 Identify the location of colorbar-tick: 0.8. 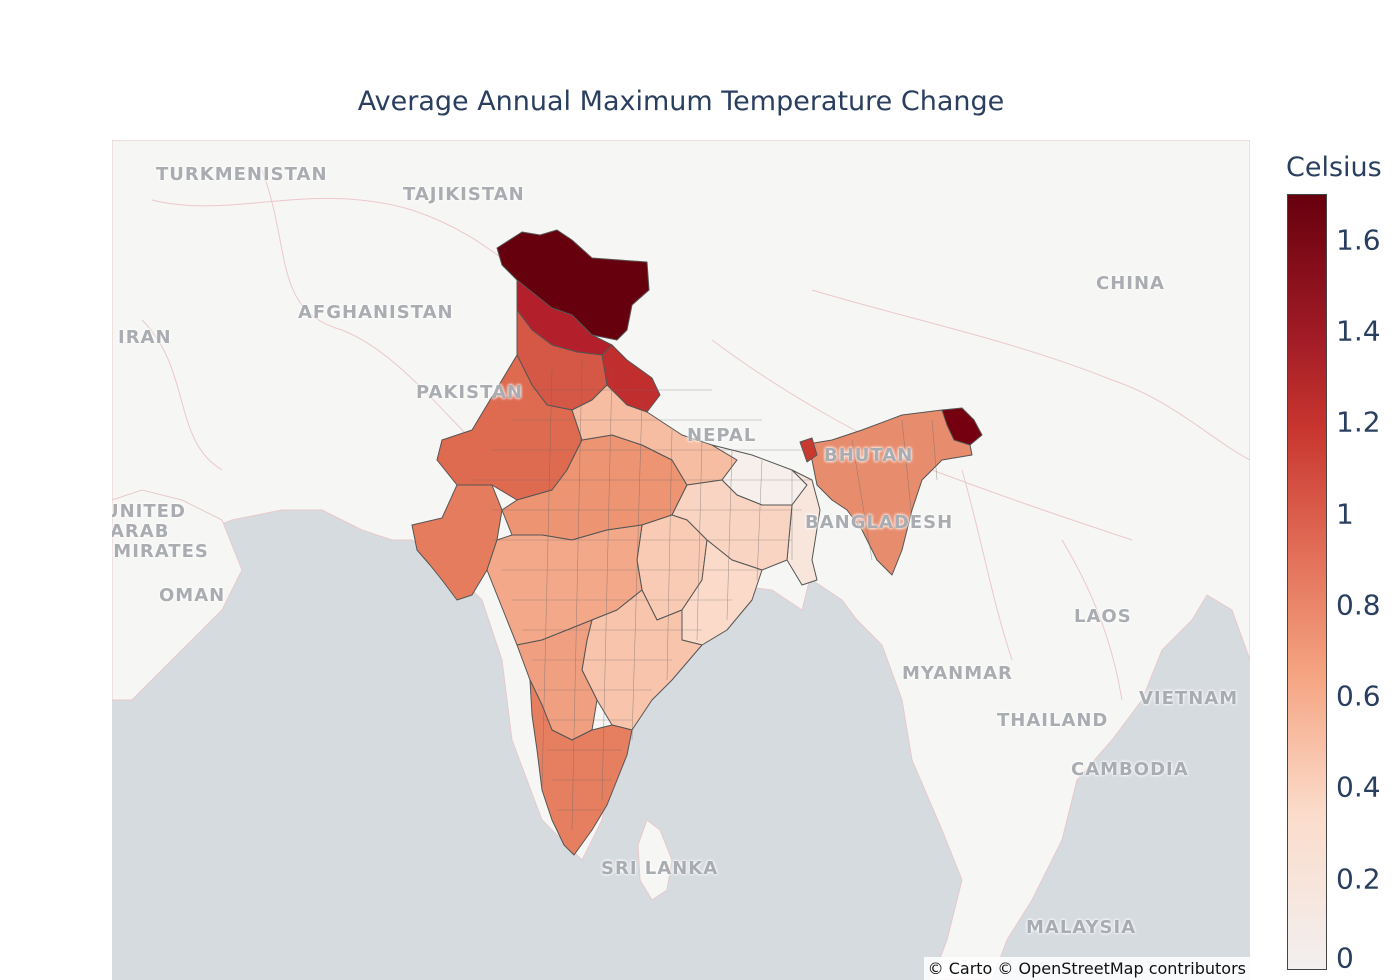
(1358, 605).